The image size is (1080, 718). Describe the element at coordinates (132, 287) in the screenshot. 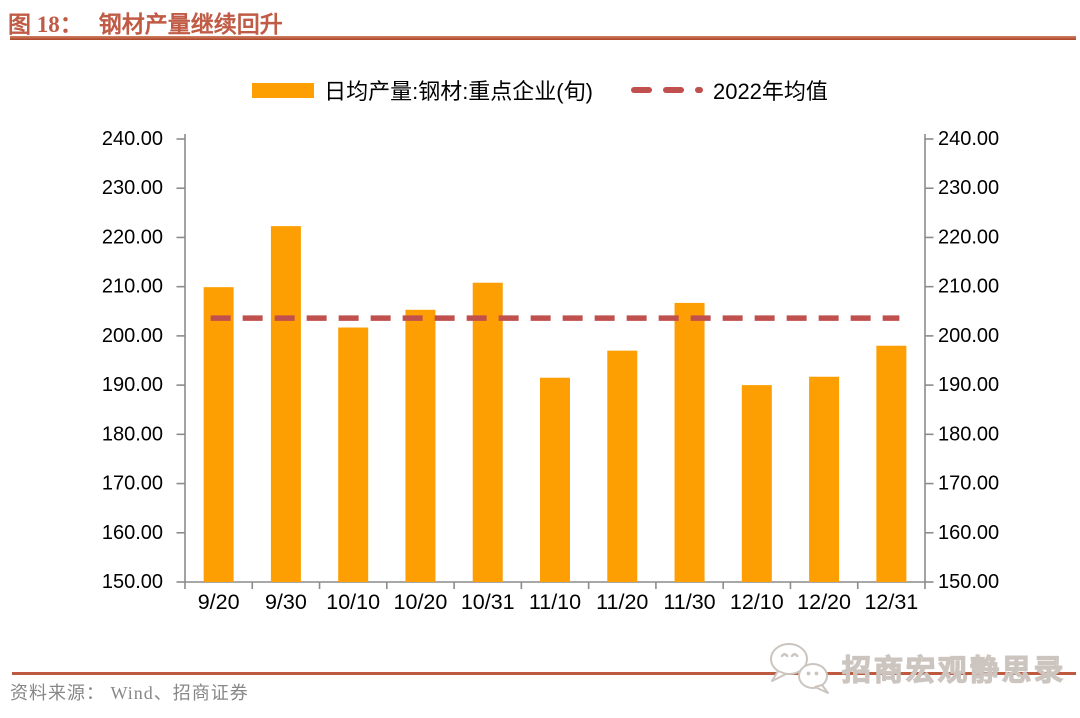

I see `y-axis-label-left: 210.00` at that location.